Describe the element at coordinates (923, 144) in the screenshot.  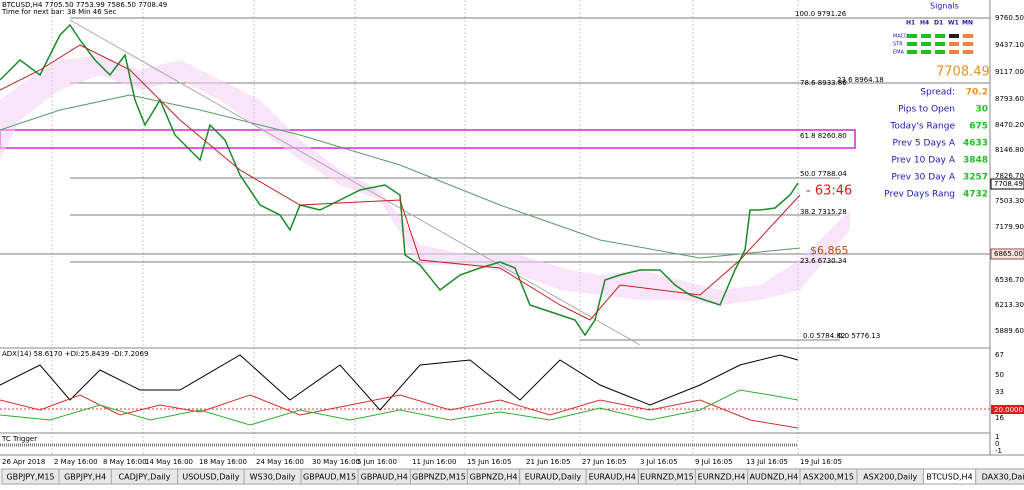
I see `info-label: Prev 5 Days A` at that location.